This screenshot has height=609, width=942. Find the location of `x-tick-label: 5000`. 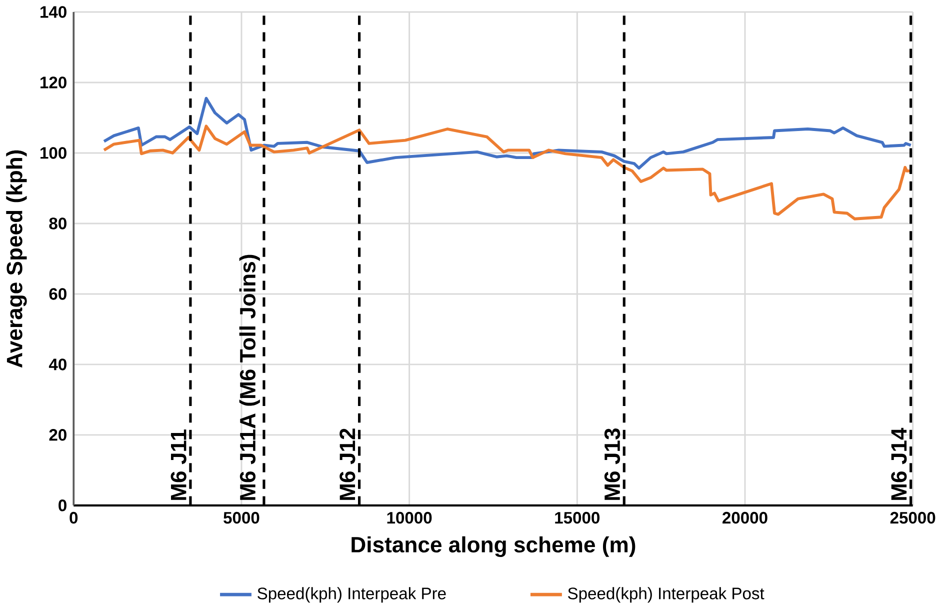

x-tick-label: 5000 is located at coordinates (242, 518).